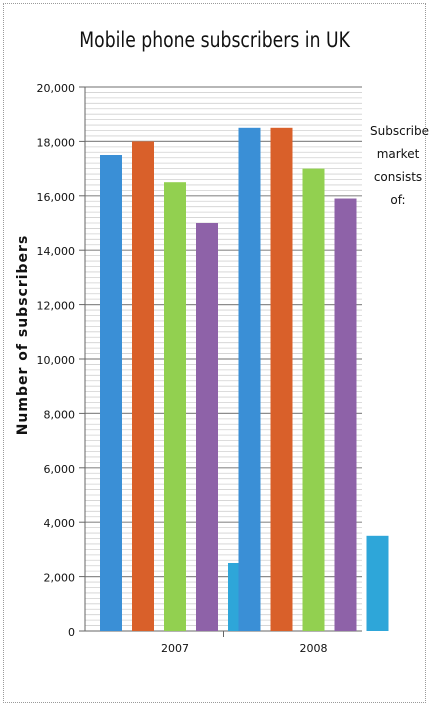 The height and width of the screenshot is (706, 429). I want to click on y-tick-label: 12,000, so click(56, 306).